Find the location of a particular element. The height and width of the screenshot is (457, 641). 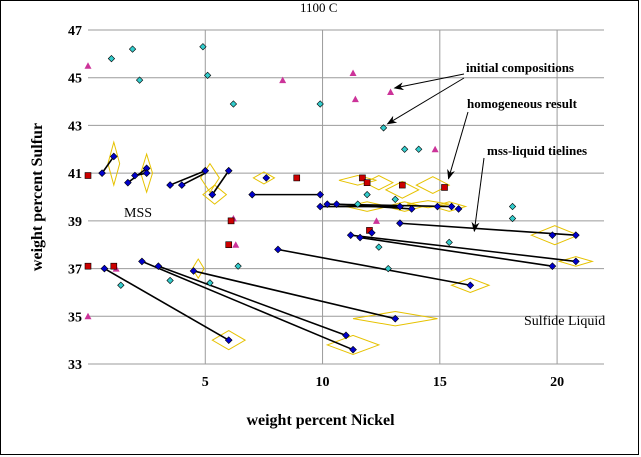

y-tick-label: 33 is located at coordinates (75, 365).